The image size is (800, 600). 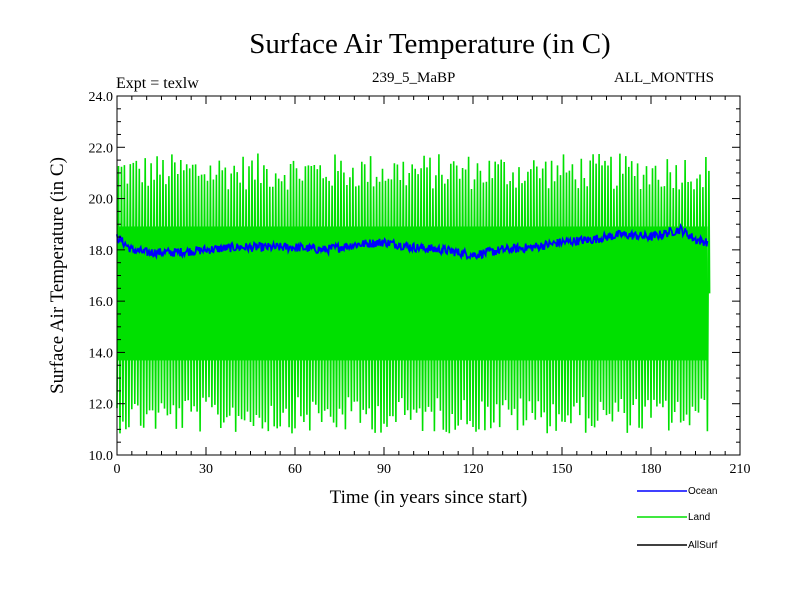 I want to click on legend-label-land: Land, so click(x=699, y=517).